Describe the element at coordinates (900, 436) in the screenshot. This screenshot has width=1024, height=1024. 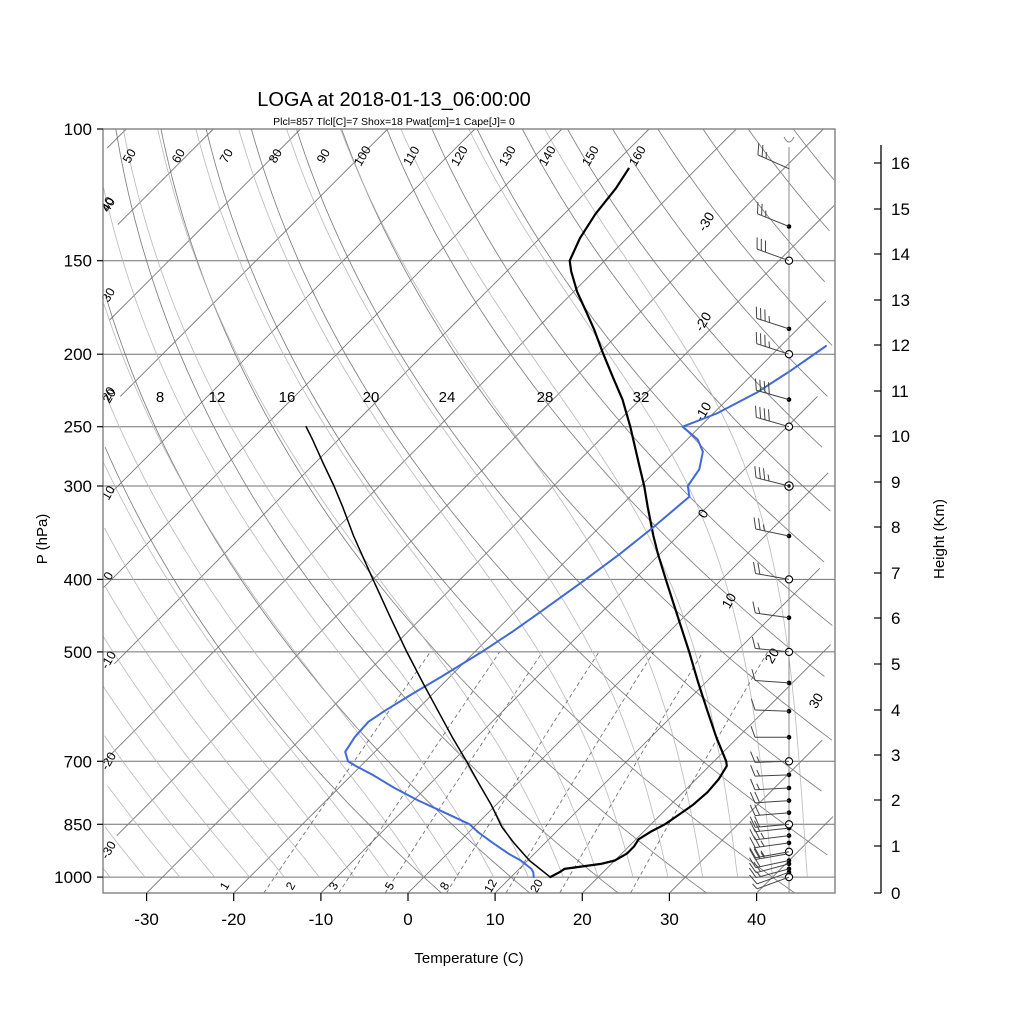
I see `height-tick-label: 10` at that location.